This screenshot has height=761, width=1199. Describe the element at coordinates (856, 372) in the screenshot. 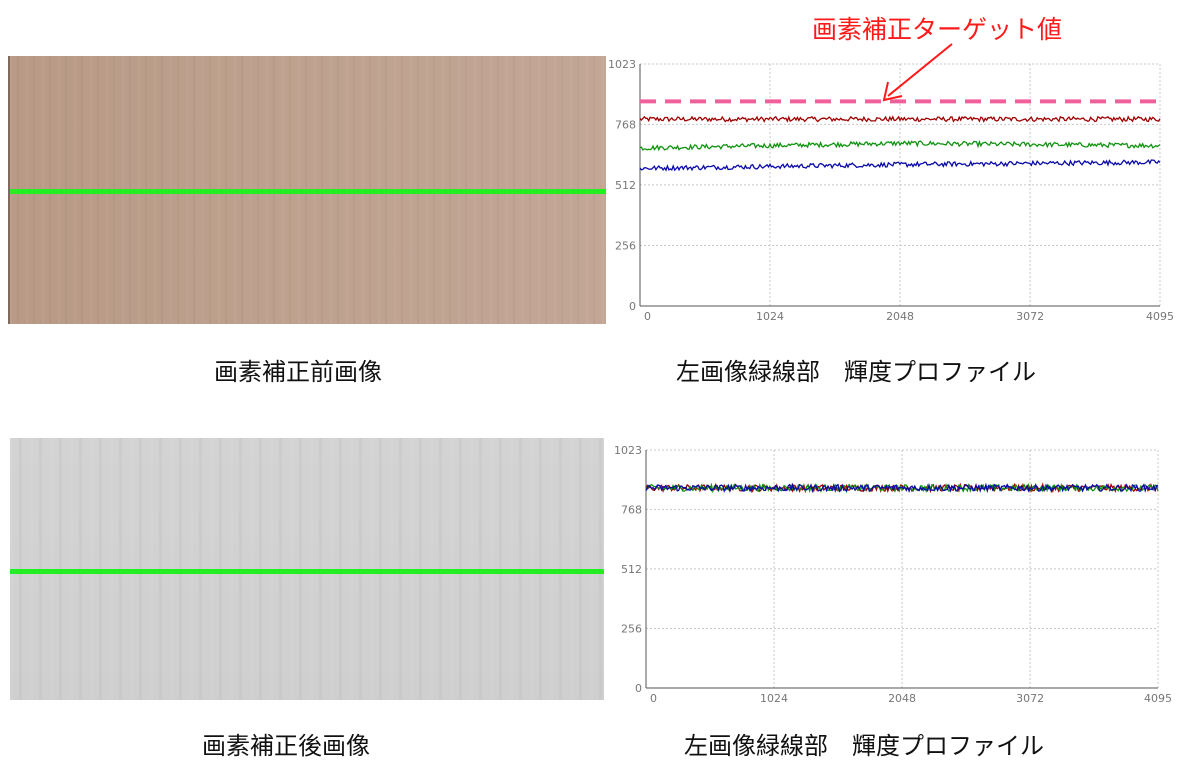

I see `before-profile-caption: 左画像緑線部 輝度プロファイル` at that location.